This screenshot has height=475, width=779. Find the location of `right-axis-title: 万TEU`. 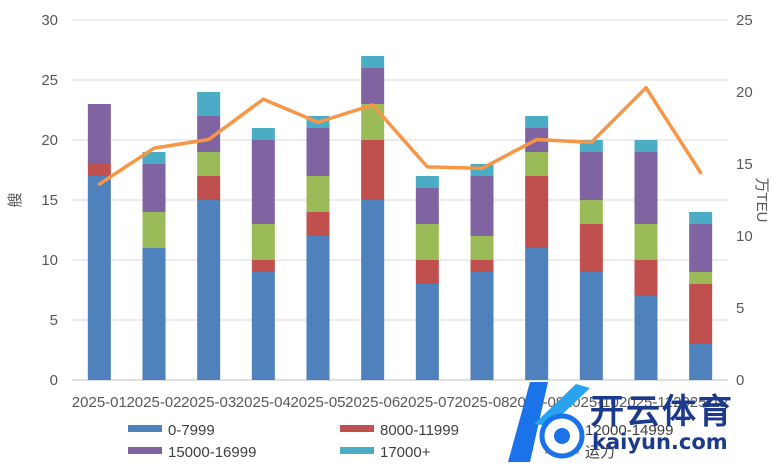

right-axis-title: 万TEU is located at coordinates (761, 199).